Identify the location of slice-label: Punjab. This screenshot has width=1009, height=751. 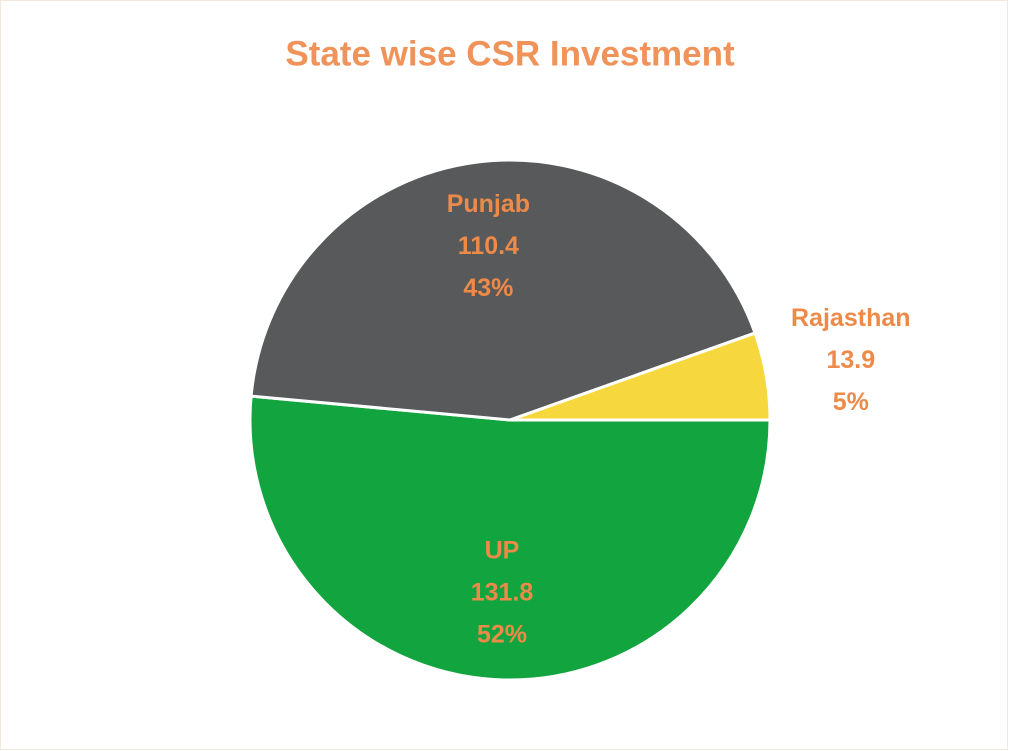
(488, 204).